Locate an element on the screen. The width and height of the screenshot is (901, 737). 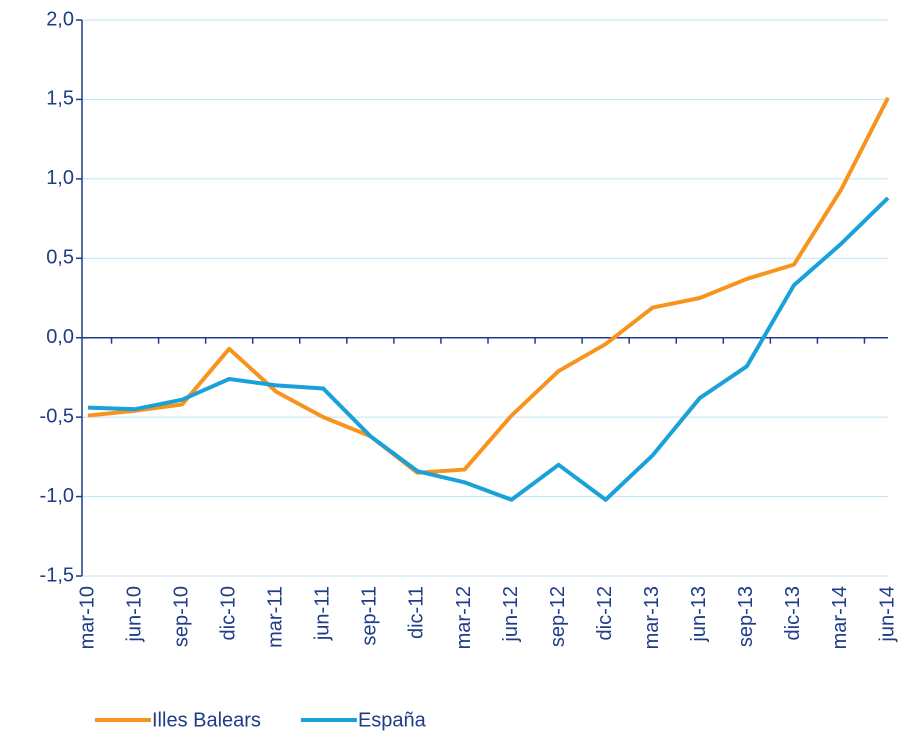
y-tick-label: -1,0 is located at coordinates (57, 496).